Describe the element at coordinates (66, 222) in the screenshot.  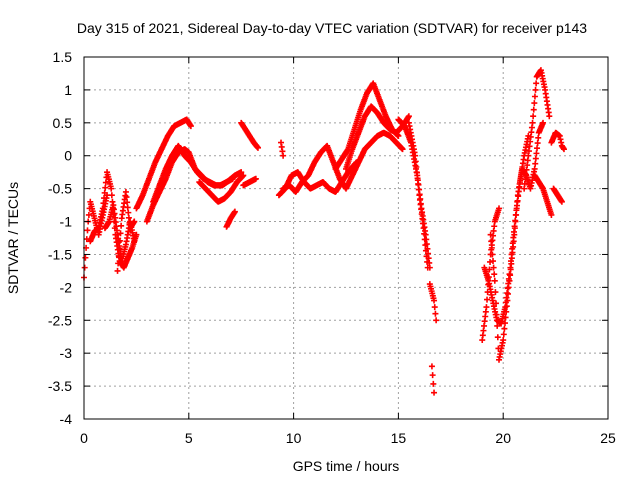
I see `y-tick-label: -1` at that location.